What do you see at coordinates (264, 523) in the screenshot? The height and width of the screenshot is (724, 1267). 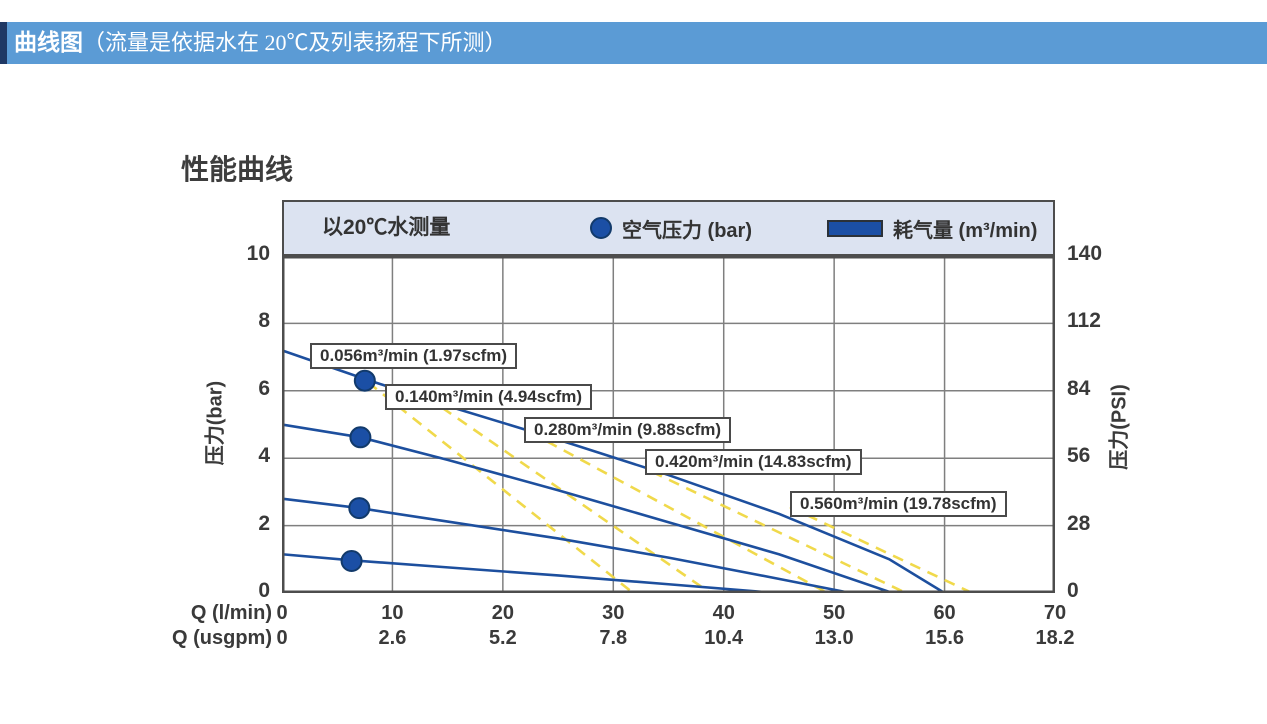 I see `y-tick-bar: 2` at bounding box center [264, 523].